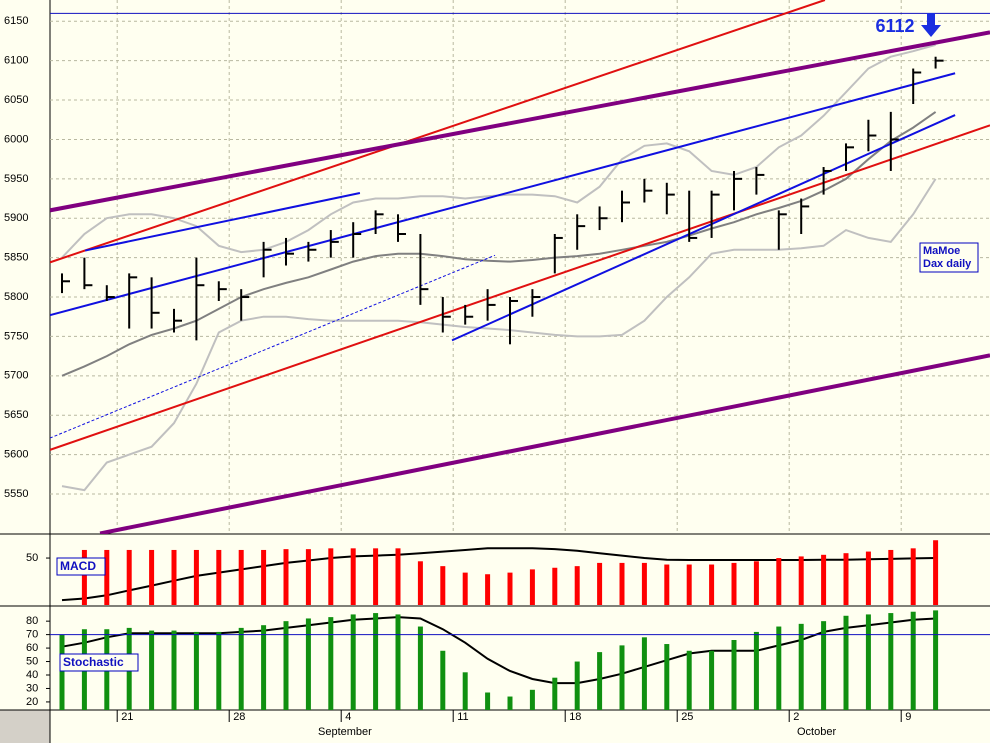 Image resolution: width=990 pixels, height=743 pixels. Describe the element at coordinates (16, 258) in the screenshot. I see `y-tick-label: 5850` at that location.